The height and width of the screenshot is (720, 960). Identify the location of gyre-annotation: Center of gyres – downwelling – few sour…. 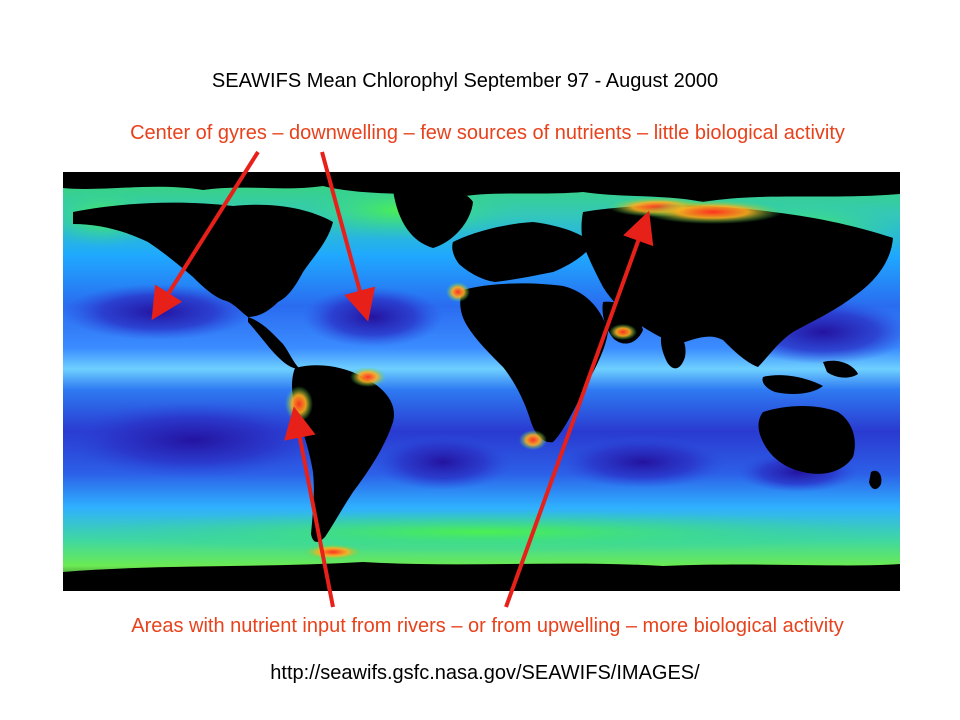
(487, 133).